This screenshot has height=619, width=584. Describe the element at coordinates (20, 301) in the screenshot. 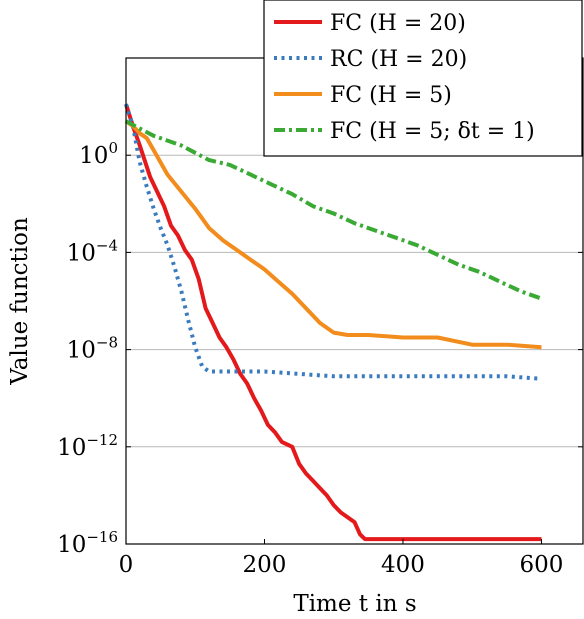

I see `y-axis-label: Value function` at that location.